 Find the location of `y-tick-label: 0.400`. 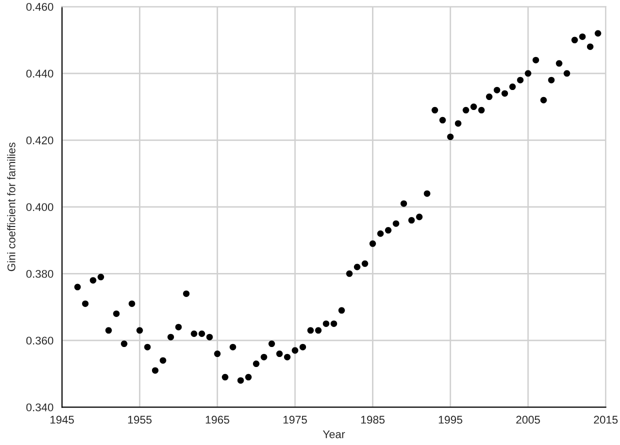

y-tick-label: 0.400 is located at coordinates (40, 207).